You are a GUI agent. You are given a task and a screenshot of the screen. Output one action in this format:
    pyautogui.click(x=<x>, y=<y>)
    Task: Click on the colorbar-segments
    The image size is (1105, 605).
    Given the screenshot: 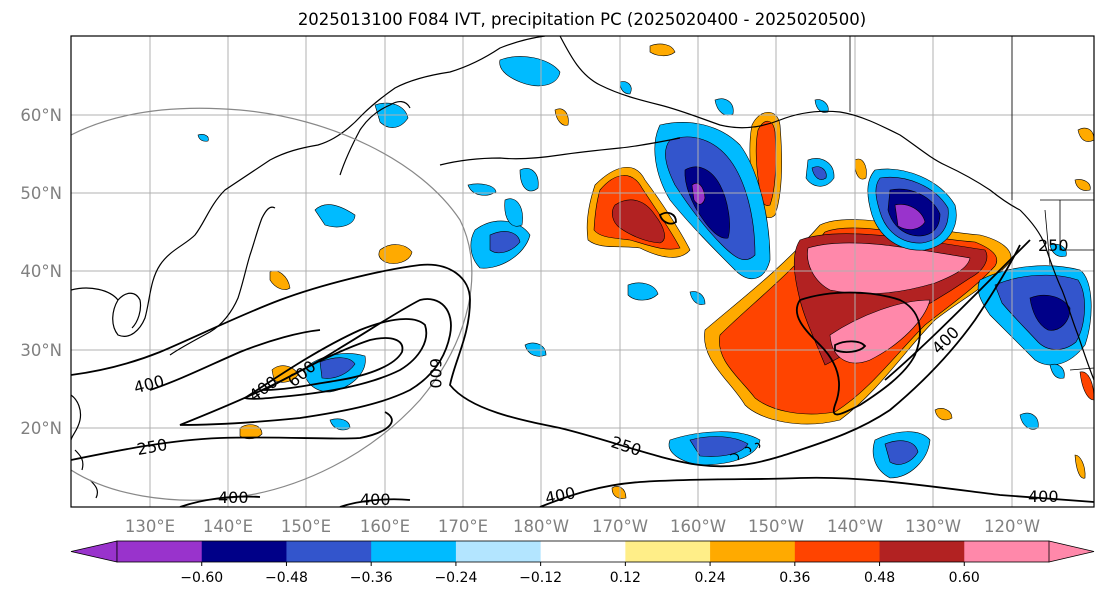 What is the action you would take?
    pyautogui.click(x=582, y=551)
    